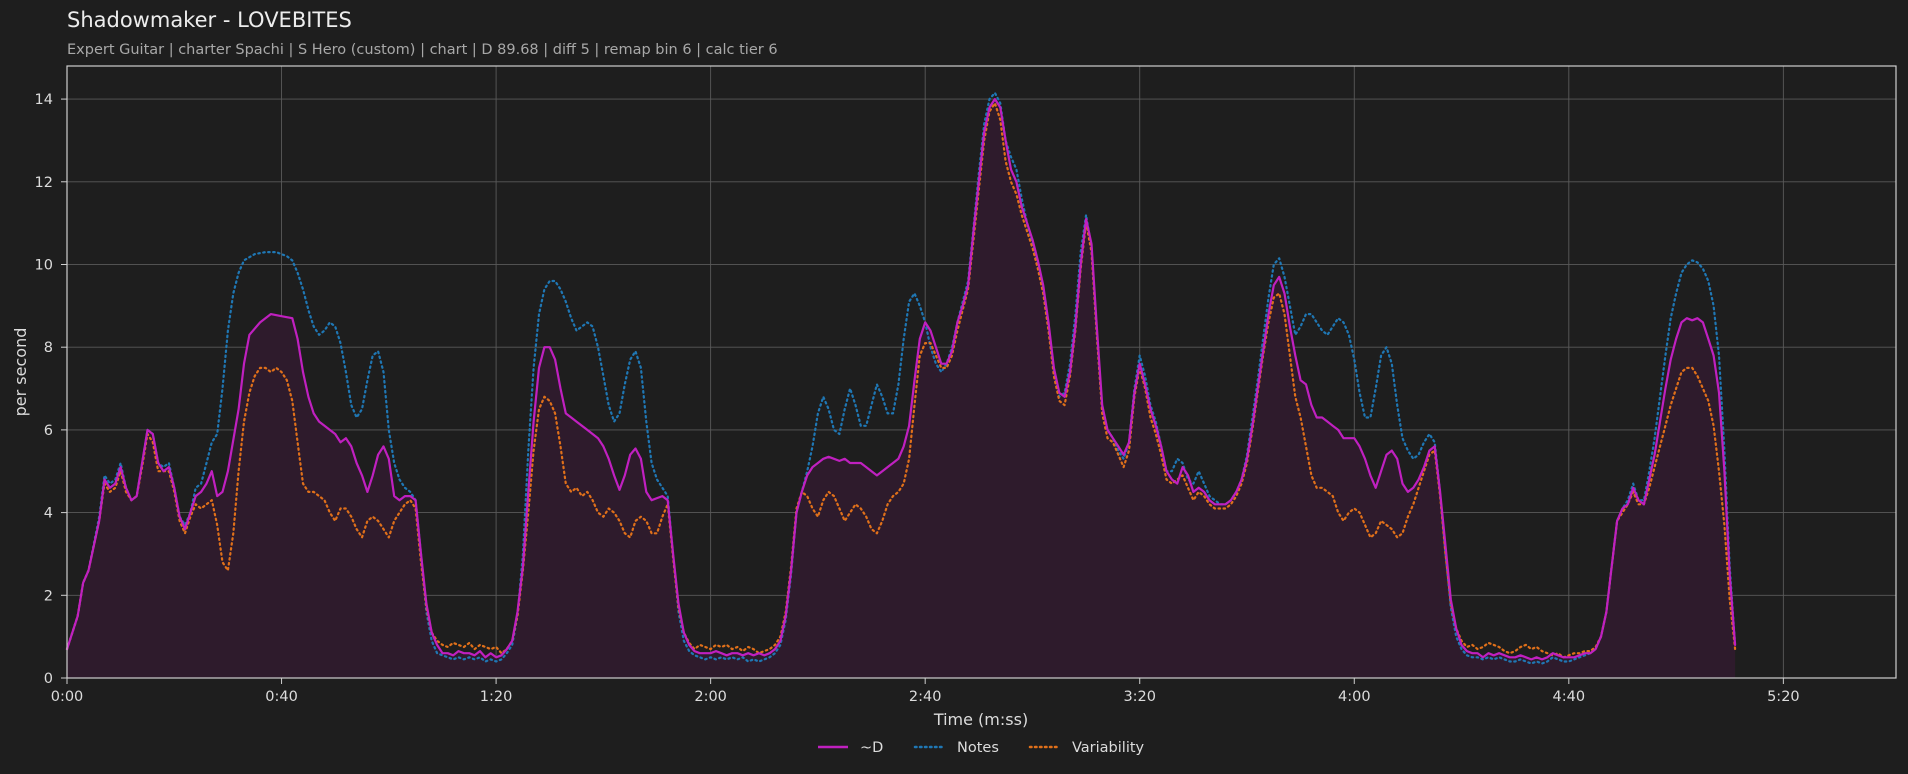  What do you see at coordinates (67, 697) in the screenshot?
I see `x-tick-label: 0:00` at bounding box center [67, 697].